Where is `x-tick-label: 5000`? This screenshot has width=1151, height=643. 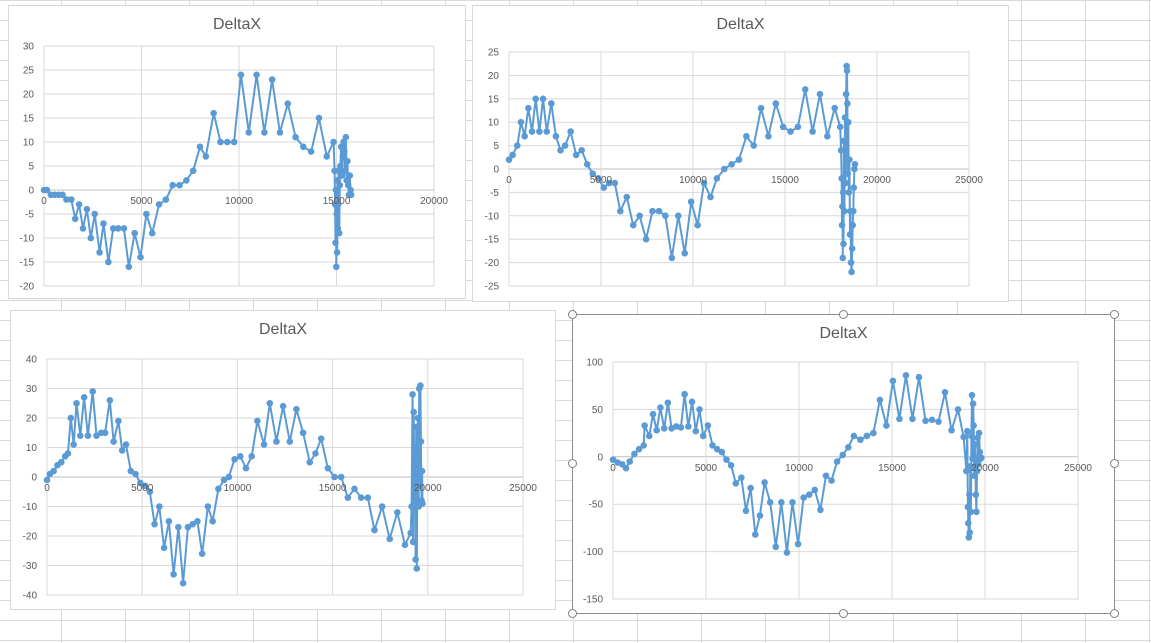 x-tick-label: 5000 is located at coordinates (706, 468).